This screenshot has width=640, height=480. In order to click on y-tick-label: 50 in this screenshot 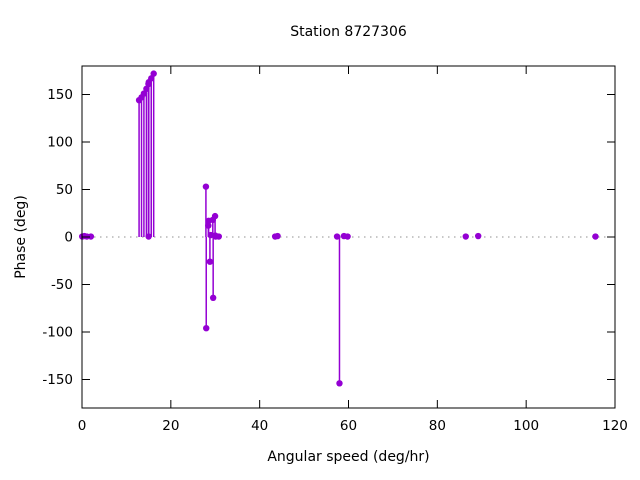, I will do `click(64, 190)`.